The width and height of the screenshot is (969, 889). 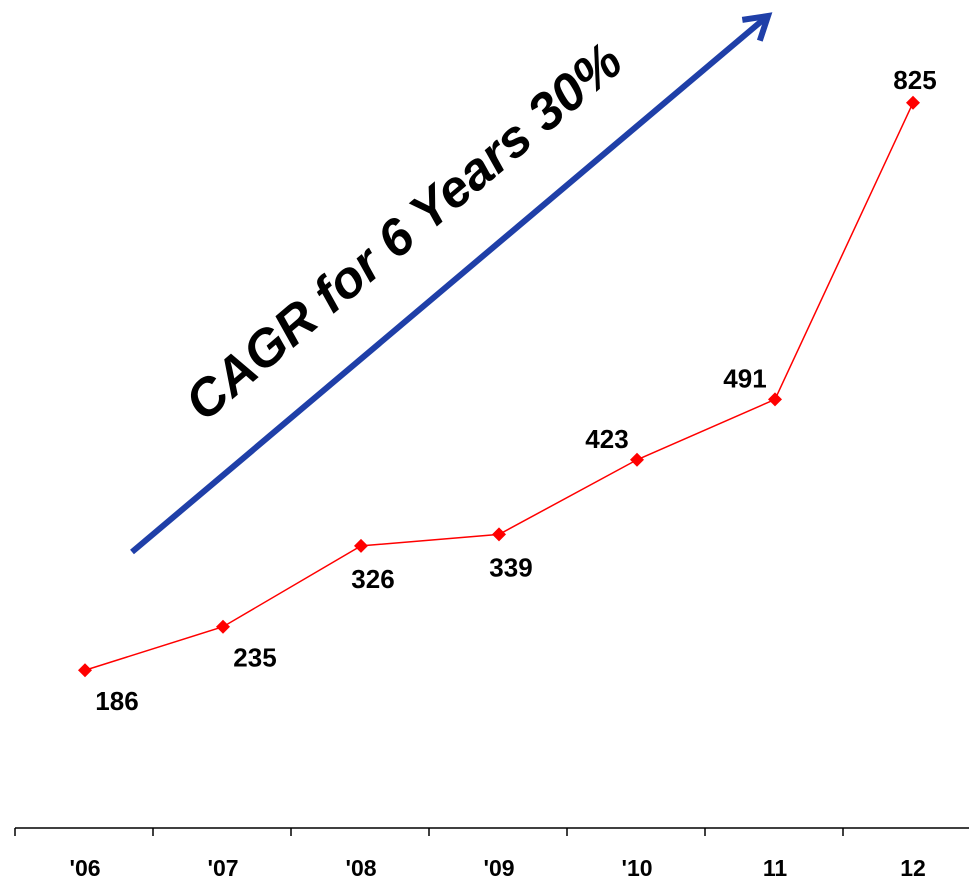 I want to click on data-label: 326, so click(x=372, y=579).